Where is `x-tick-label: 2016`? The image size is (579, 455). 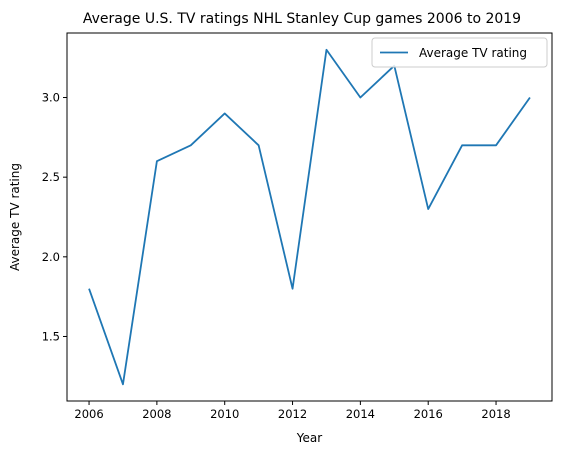 x-tick-label: 2016 is located at coordinates (428, 414).